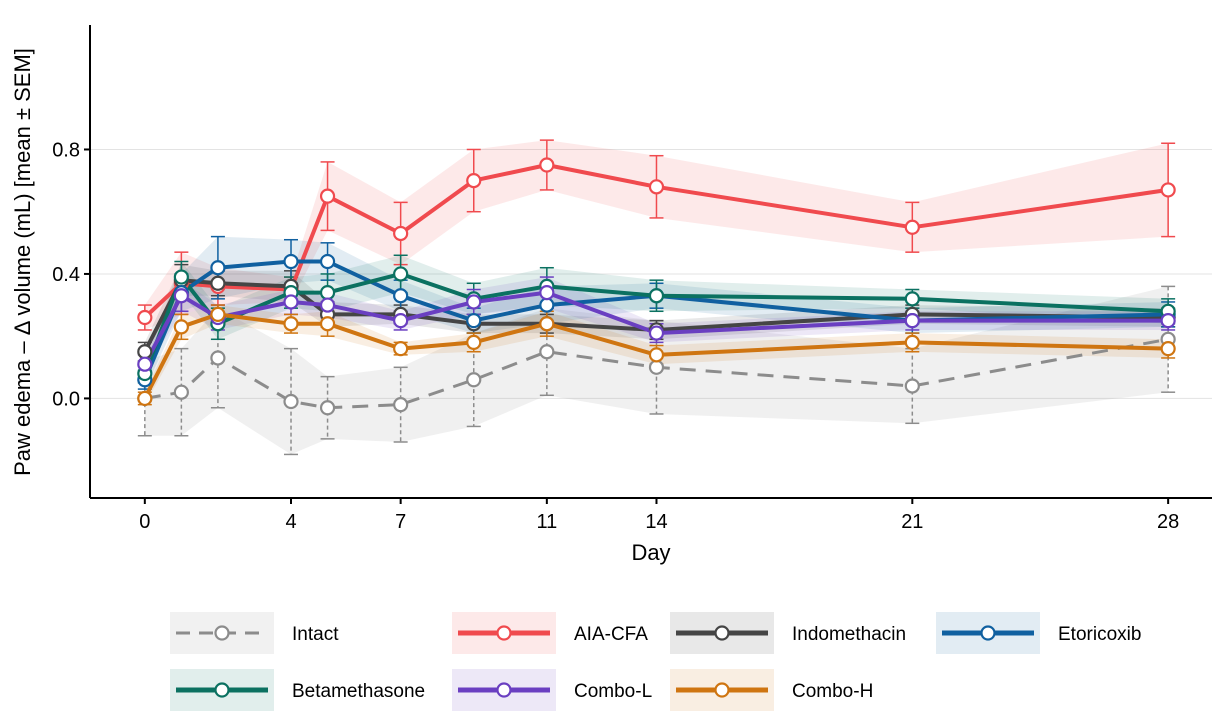  Describe the element at coordinates (1038, 633) in the screenshot. I see `legend-item-etoricoxib: Etoricoxib` at that location.